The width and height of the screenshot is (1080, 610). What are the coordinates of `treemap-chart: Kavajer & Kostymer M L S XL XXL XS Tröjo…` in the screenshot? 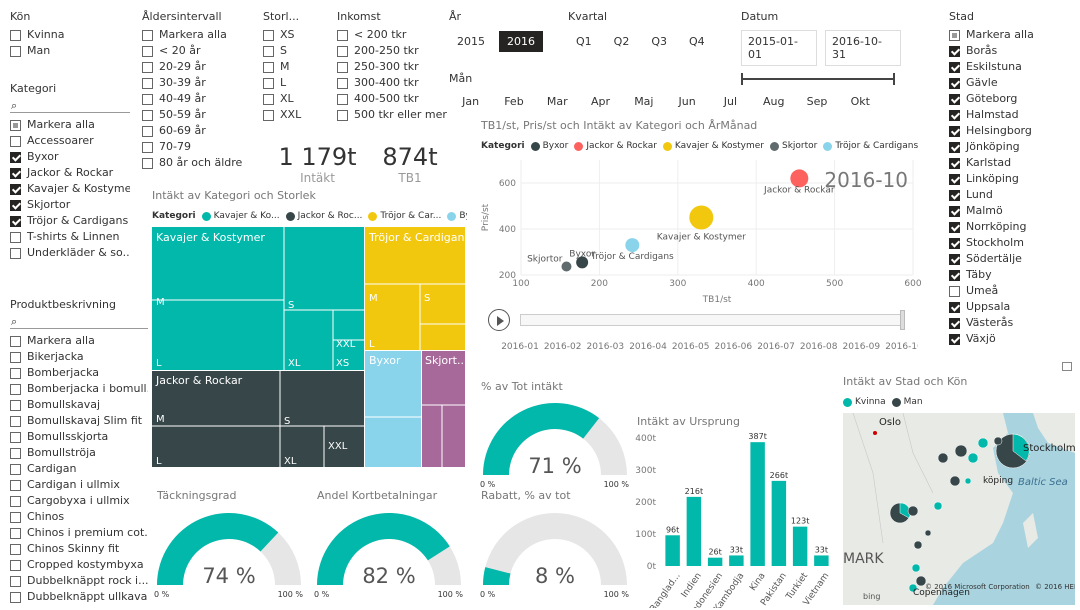 It's located at (308, 347).